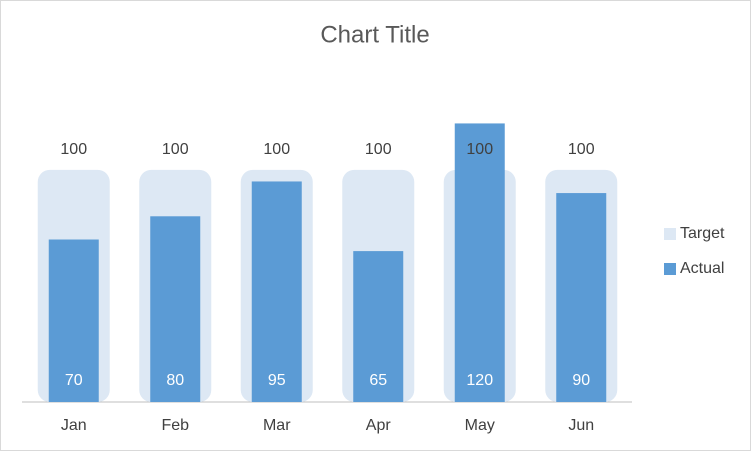 This screenshot has height=451, width=751. I want to click on value-label: 90, so click(581, 380).